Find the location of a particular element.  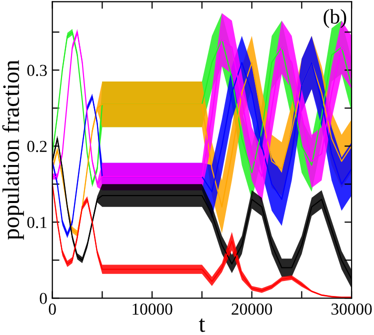

x-tick-label: 20000 is located at coordinates (252, 309).